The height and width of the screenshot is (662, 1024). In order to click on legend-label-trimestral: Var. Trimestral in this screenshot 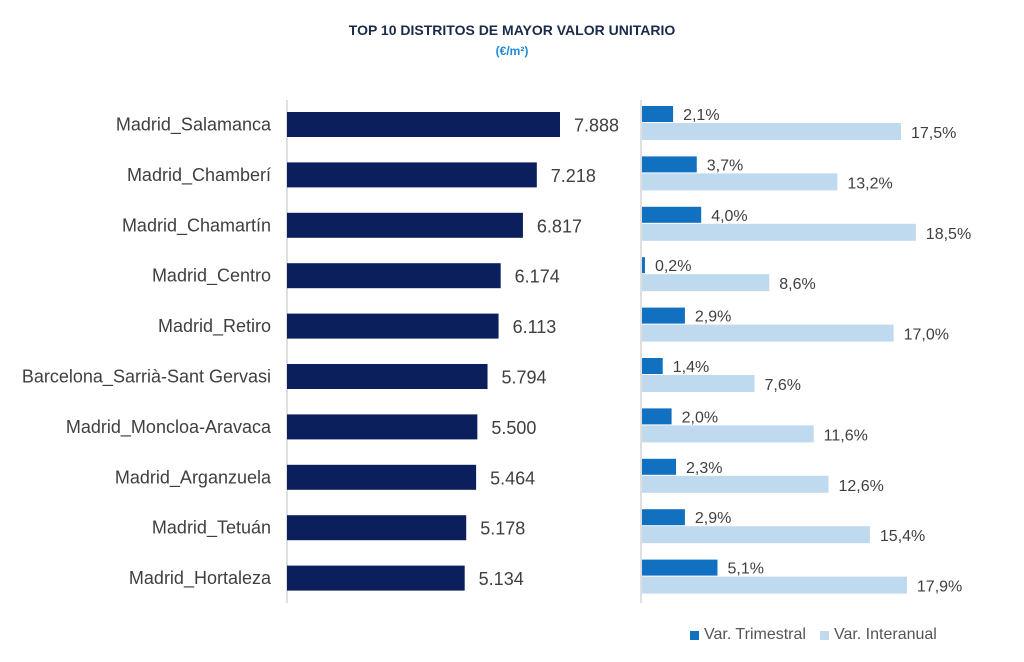, I will do `click(755, 634)`.